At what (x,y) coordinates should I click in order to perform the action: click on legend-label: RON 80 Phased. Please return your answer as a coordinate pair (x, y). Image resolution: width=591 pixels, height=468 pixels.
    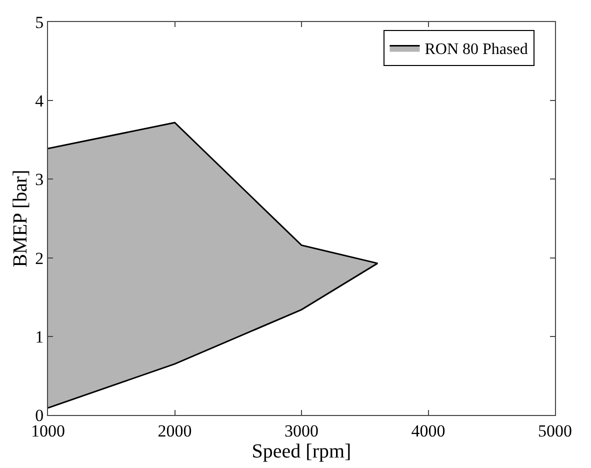
    Looking at the image, I should click on (476, 49).